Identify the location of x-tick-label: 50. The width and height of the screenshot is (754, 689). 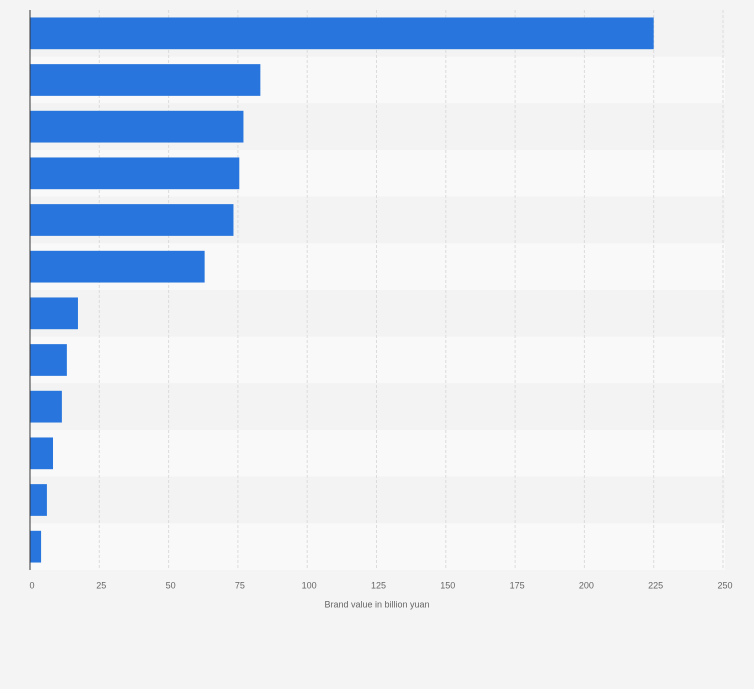
(171, 585).